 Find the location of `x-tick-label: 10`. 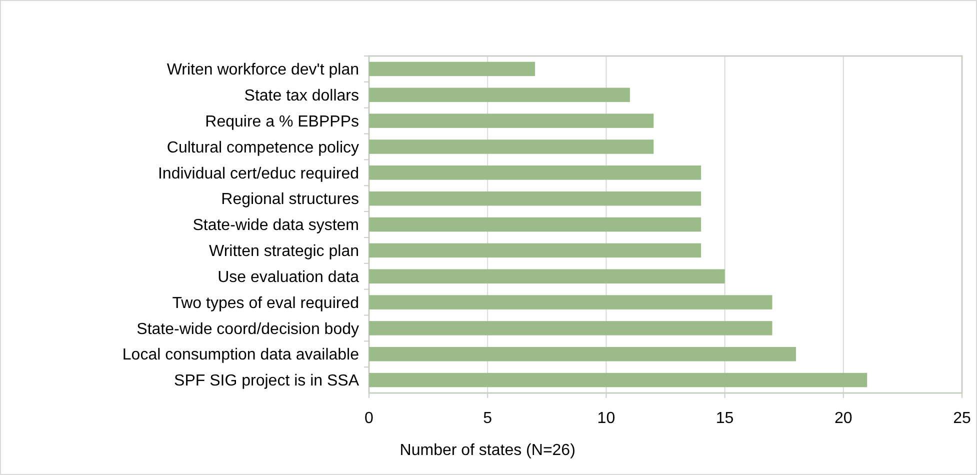

x-tick-label: 10 is located at coordinates (606, 418).